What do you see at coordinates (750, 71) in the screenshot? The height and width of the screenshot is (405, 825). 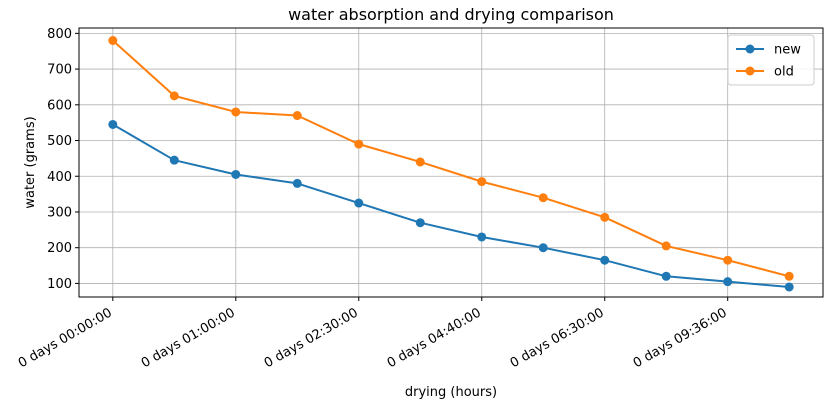 I see `legend-marker-old` at bounding box center [750, 71].